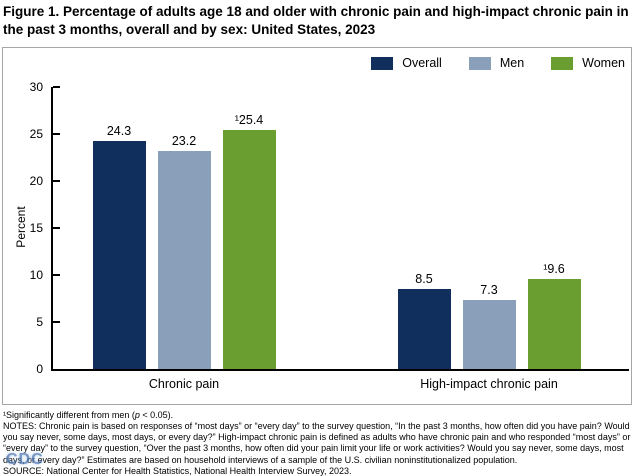  I want to click on legend-label: Women, so click(603, 63).